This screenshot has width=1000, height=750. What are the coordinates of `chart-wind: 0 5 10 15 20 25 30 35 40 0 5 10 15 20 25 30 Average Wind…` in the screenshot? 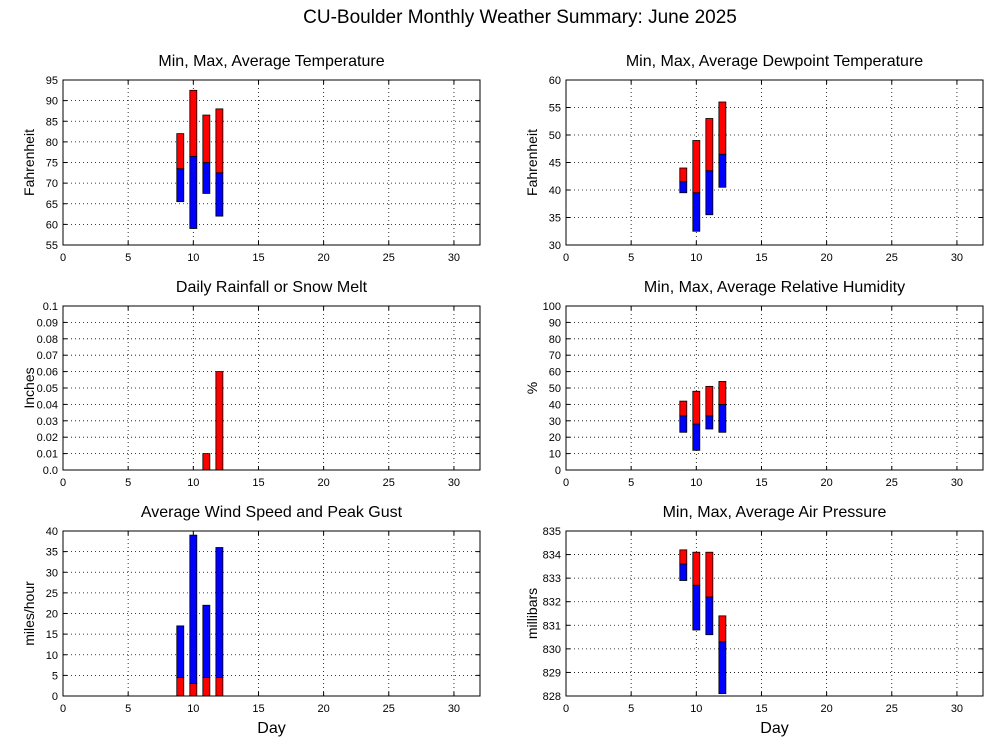 It's located at (251, 620).